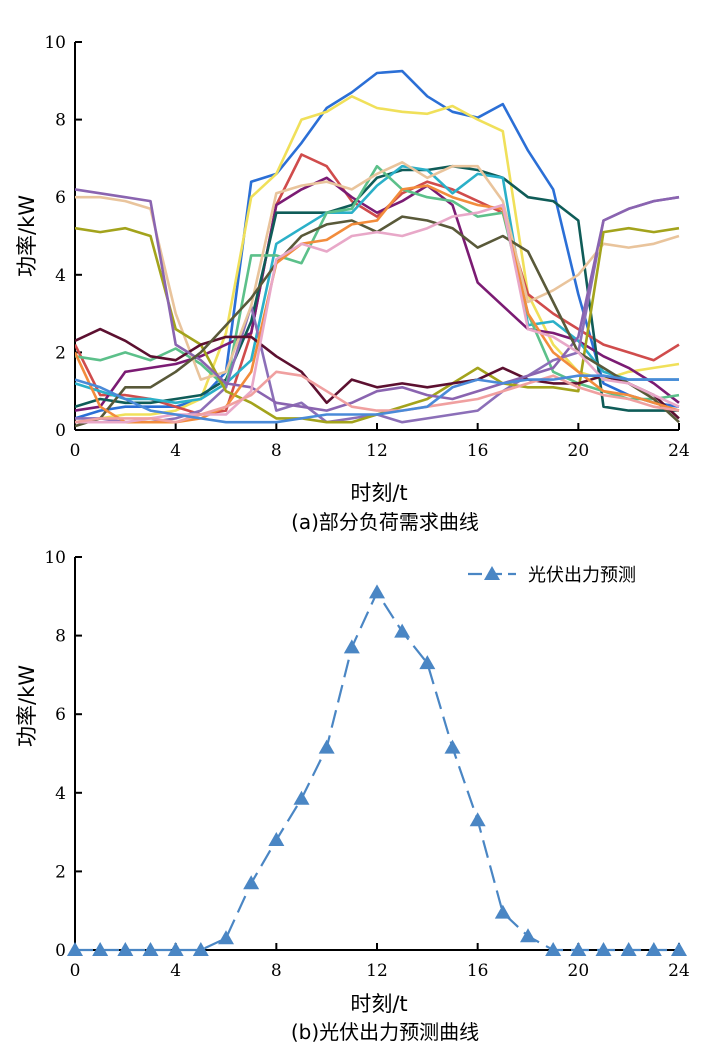 The width and height of the screenshot is (704, 1053). Describe the element at coordinates (492, 573) in the screenshot. I see `legend-marker` at that location.